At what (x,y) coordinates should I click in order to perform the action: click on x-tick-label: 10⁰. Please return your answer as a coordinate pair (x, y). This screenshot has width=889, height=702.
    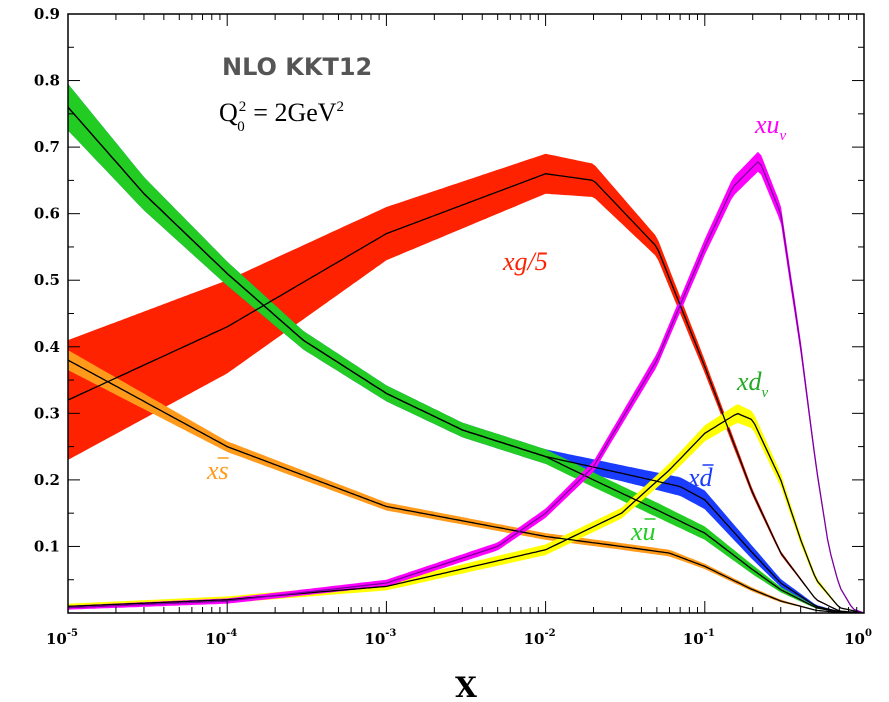
    Looking at the image, I should click on (858, 638).